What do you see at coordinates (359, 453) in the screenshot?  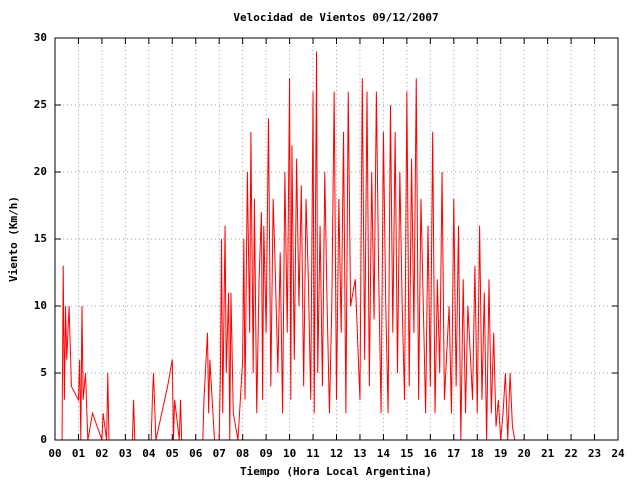 I see `x-tick-label: 13` at bounding box center [359, 453].